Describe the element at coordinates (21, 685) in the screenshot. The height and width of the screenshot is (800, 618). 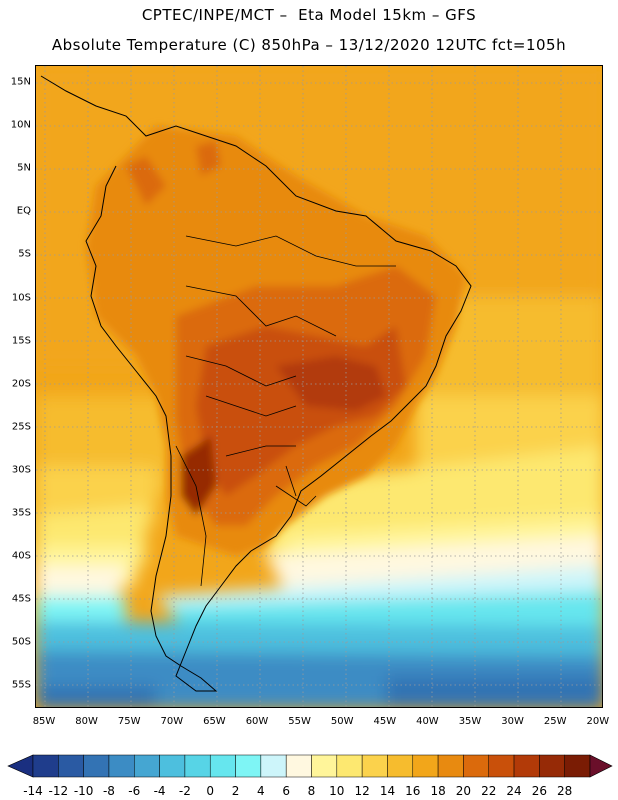
I see `latitude-label: 55S` at that location.